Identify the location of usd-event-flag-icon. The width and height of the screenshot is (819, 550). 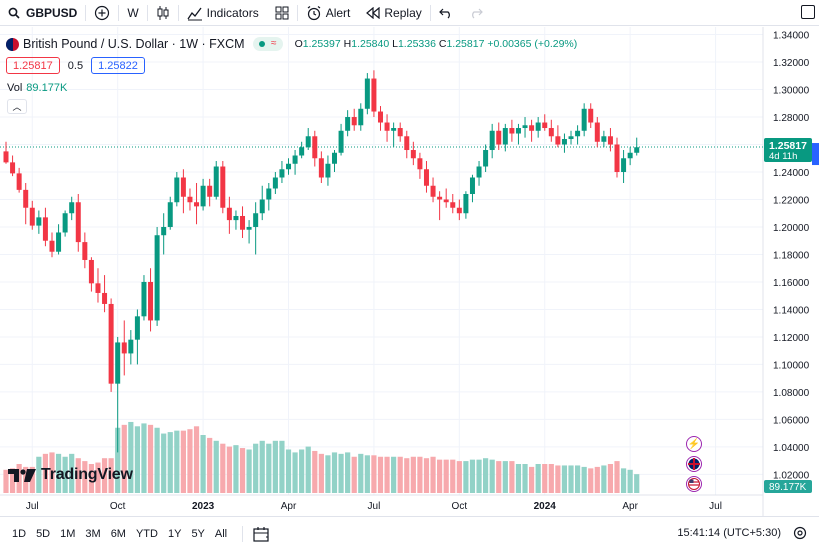
(694, 484).